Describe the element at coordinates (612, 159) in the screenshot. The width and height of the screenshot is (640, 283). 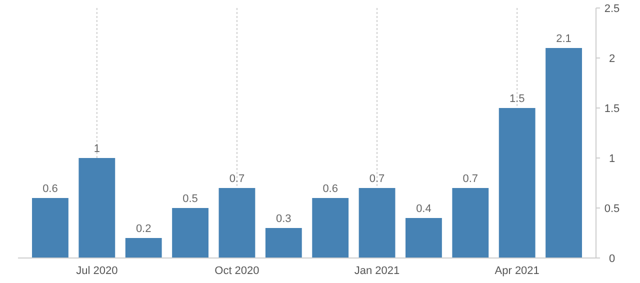
I see `y-tick-label: 1` at that location.